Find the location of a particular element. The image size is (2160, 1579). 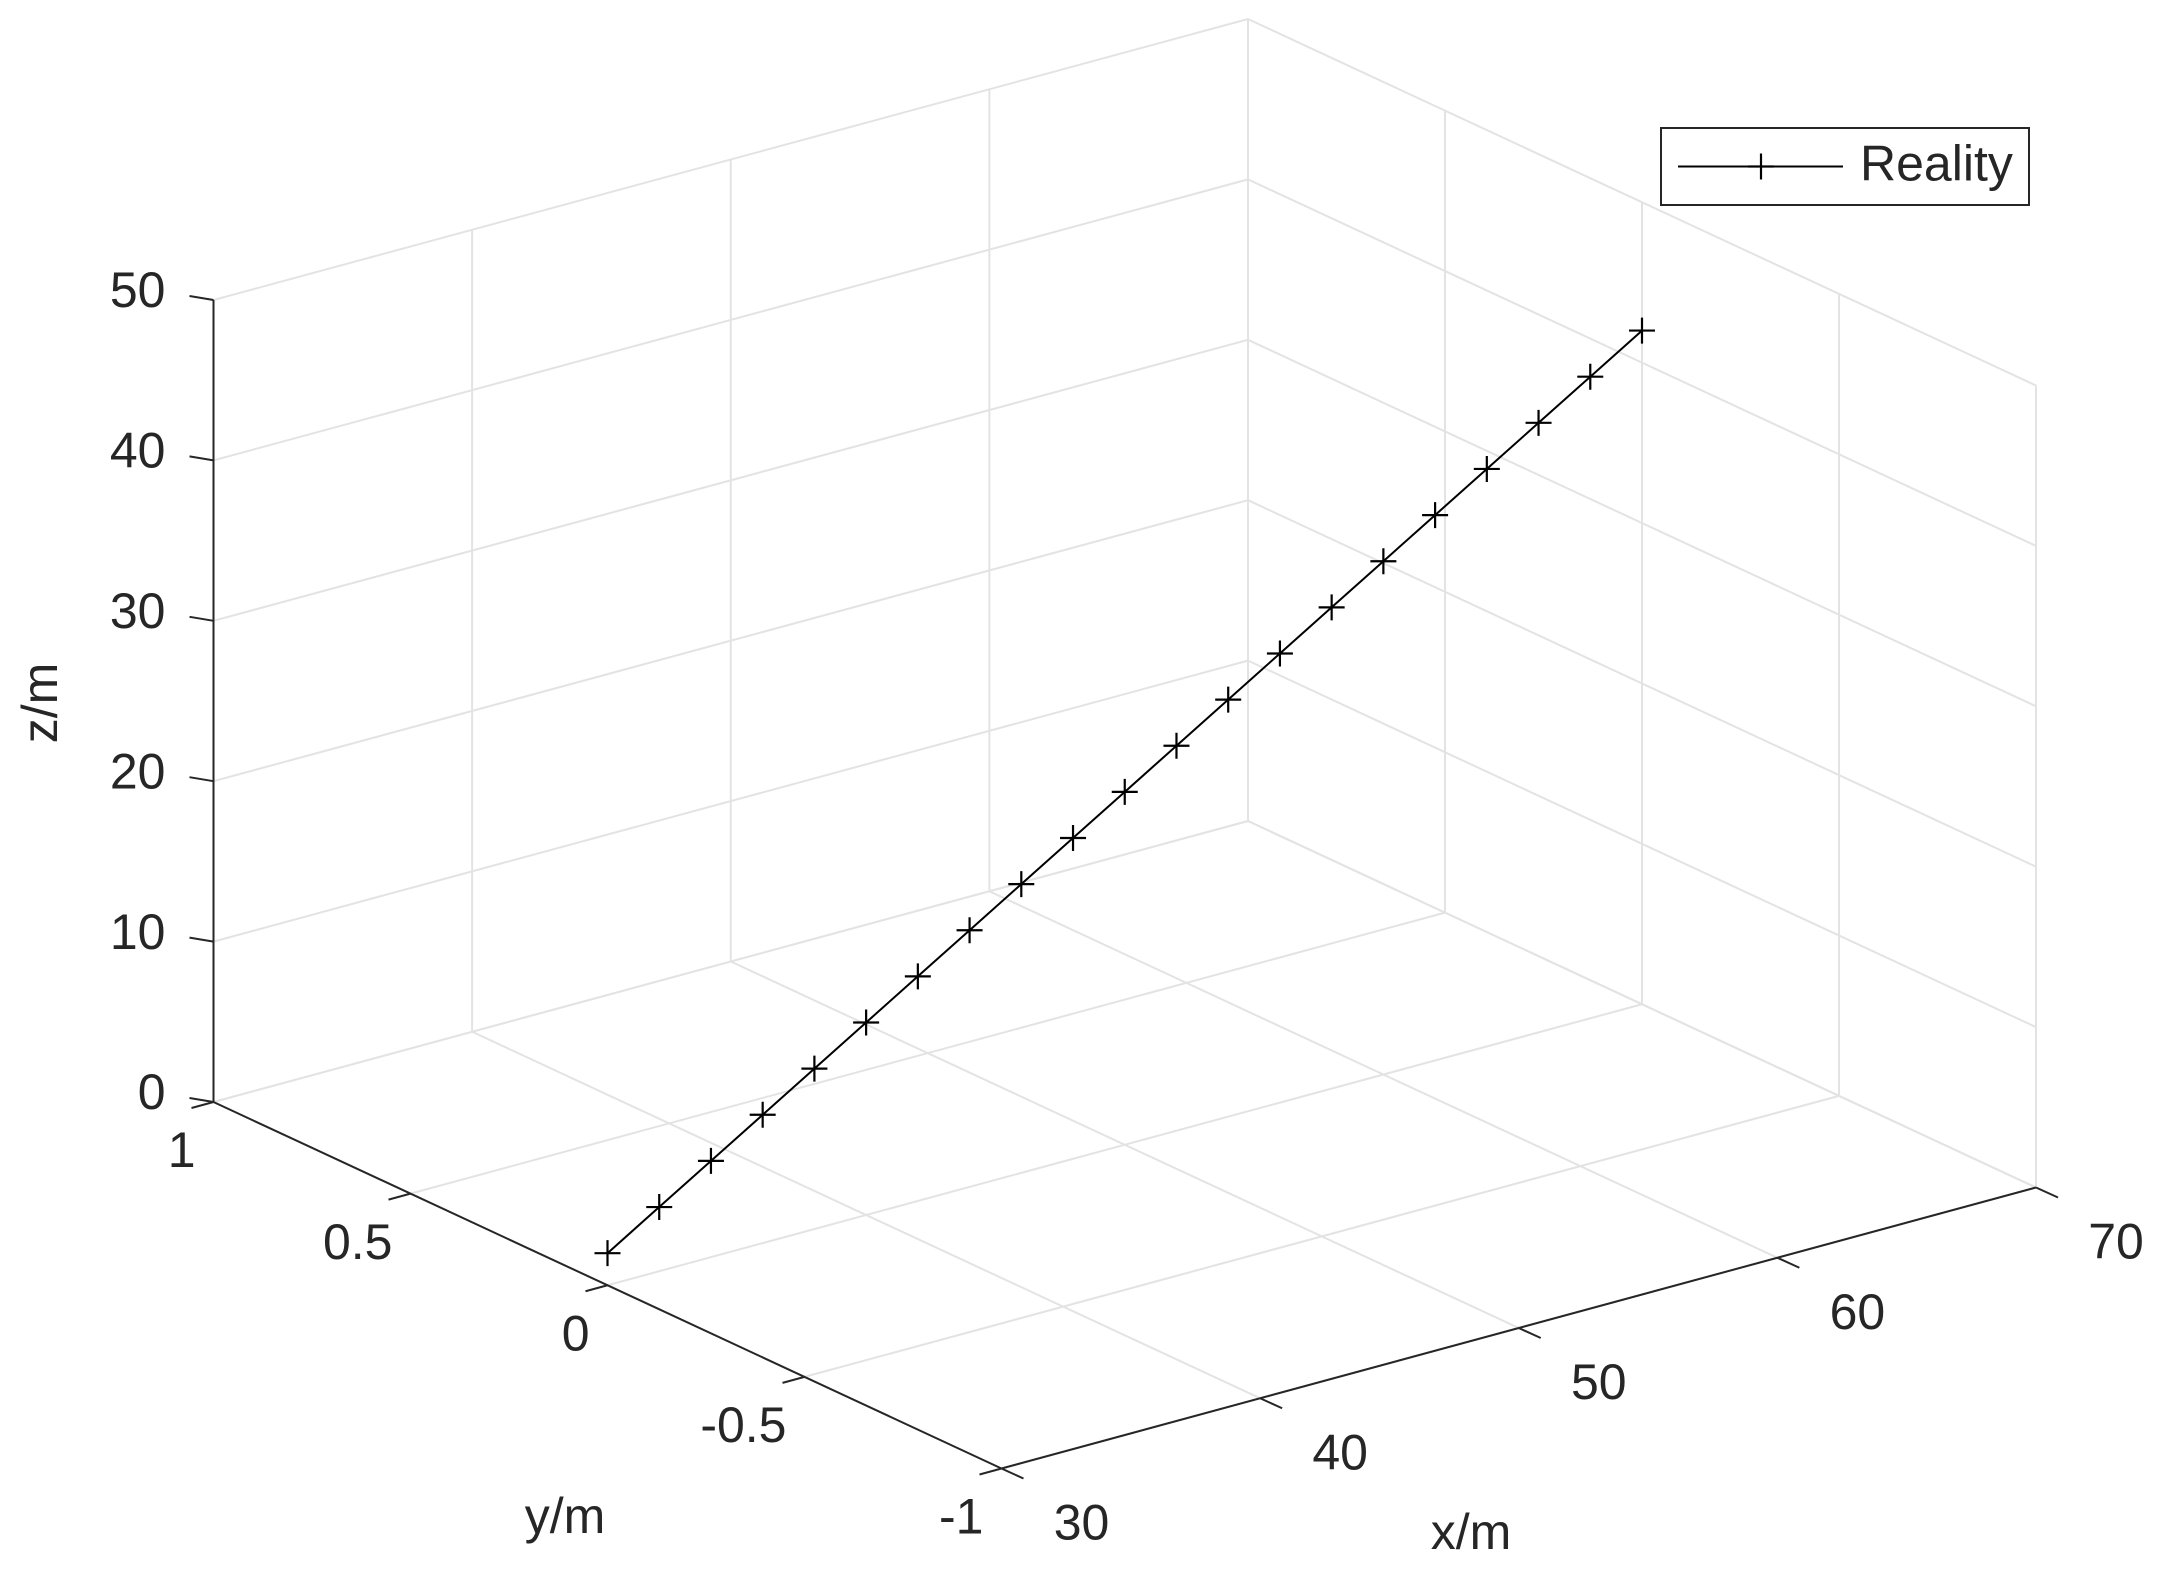

x-tick-label: 50 is located at coordinates (1599, 1382).